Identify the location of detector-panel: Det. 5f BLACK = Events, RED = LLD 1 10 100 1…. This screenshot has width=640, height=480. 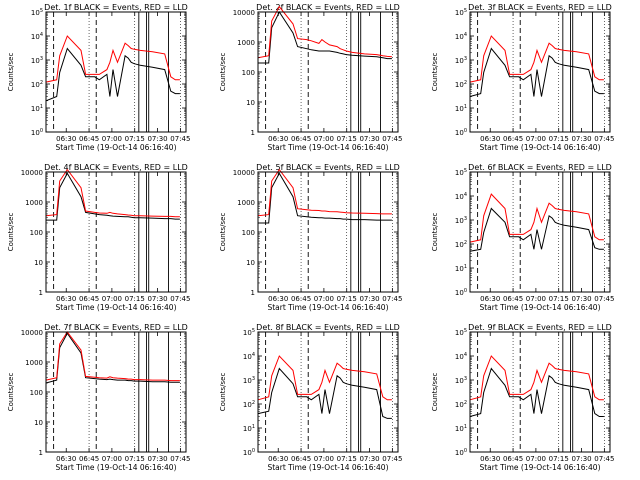
(310, 237).